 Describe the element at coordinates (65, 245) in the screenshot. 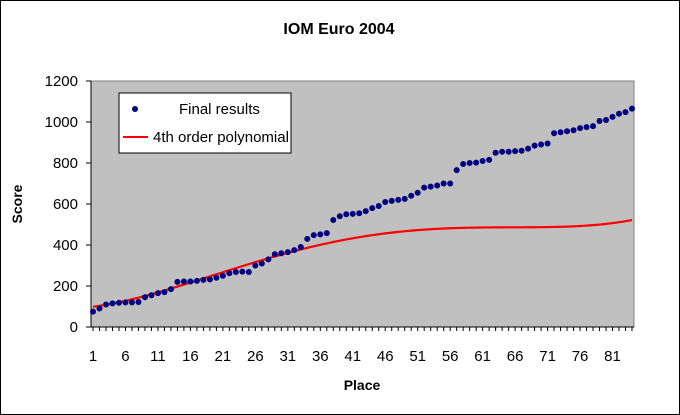

I see `y-tick-label: 400` at that location.